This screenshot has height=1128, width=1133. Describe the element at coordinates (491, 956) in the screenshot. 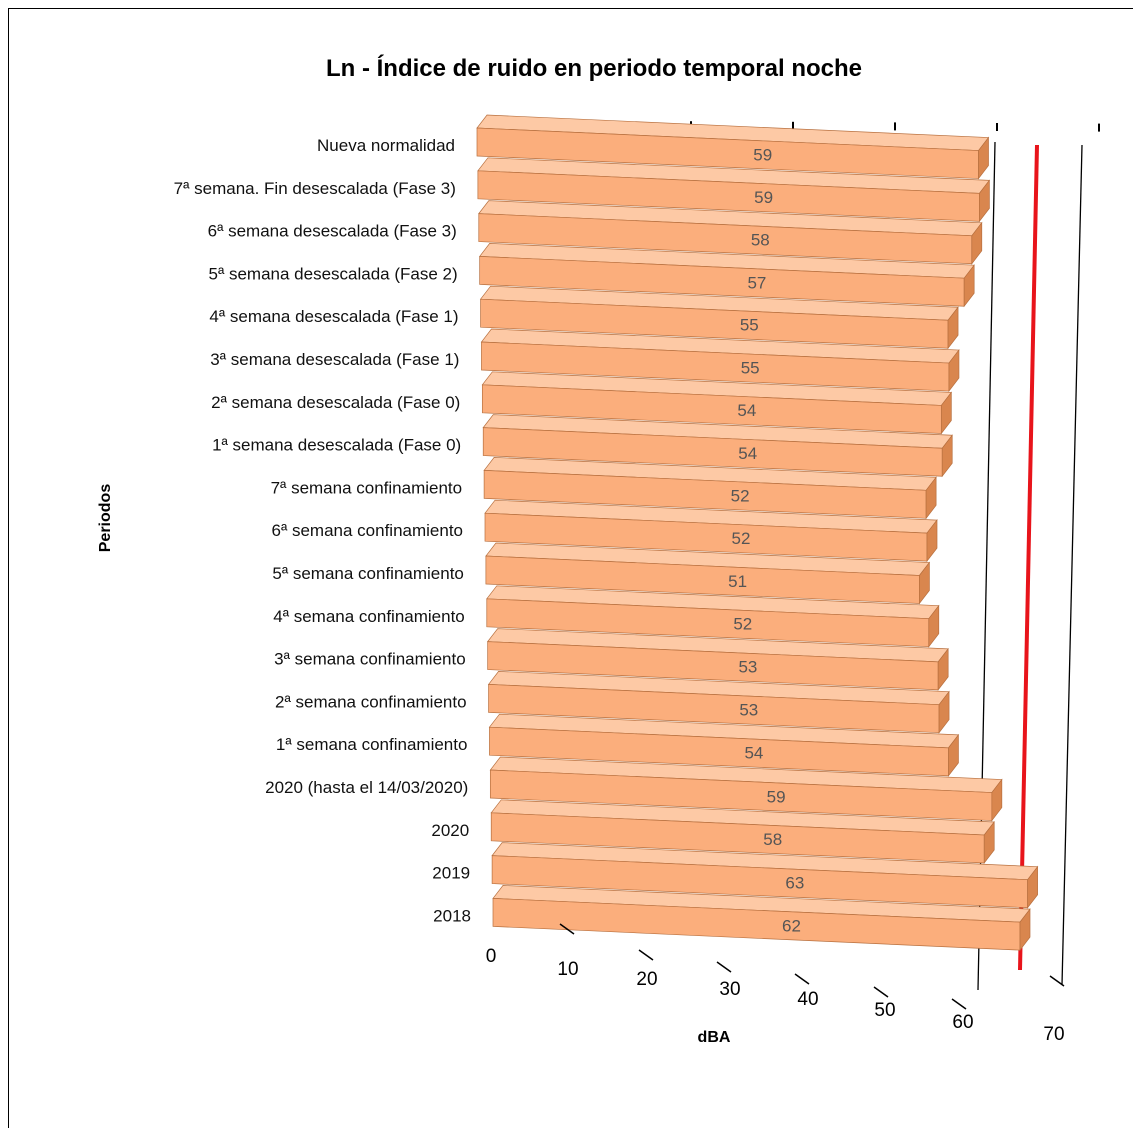

I see `x-tick-label: 0` at that location.